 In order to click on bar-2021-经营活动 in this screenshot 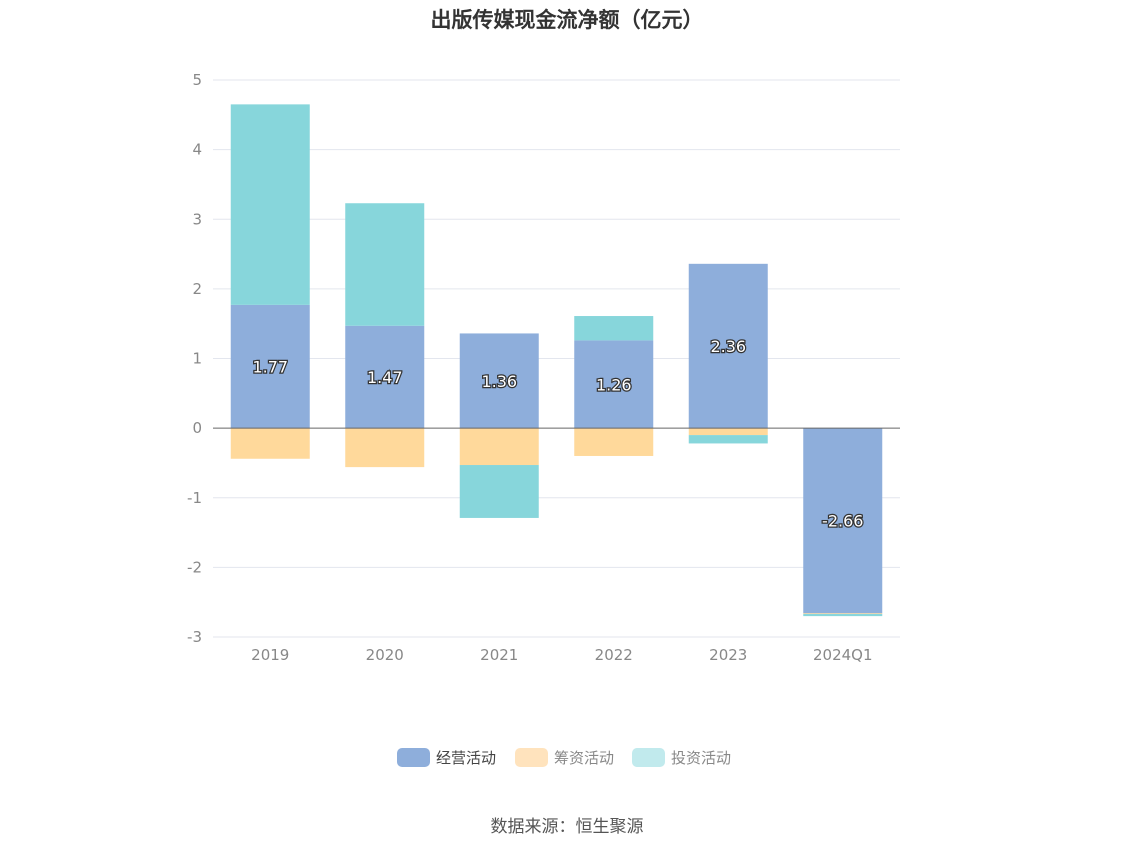, I will do `click(499, 381)`.